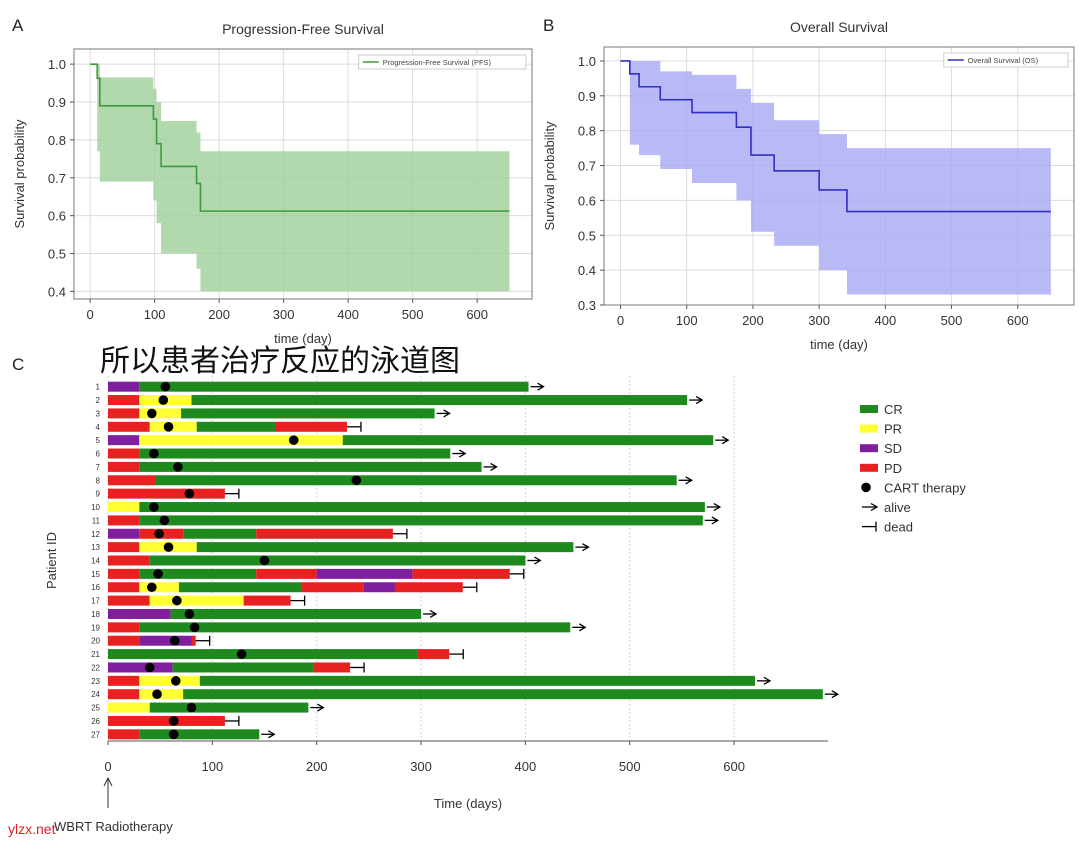  What do you see at coordinates (277, 654) in the screenshot?
I see `patient-row: 21` at bounding box center [277, 654].